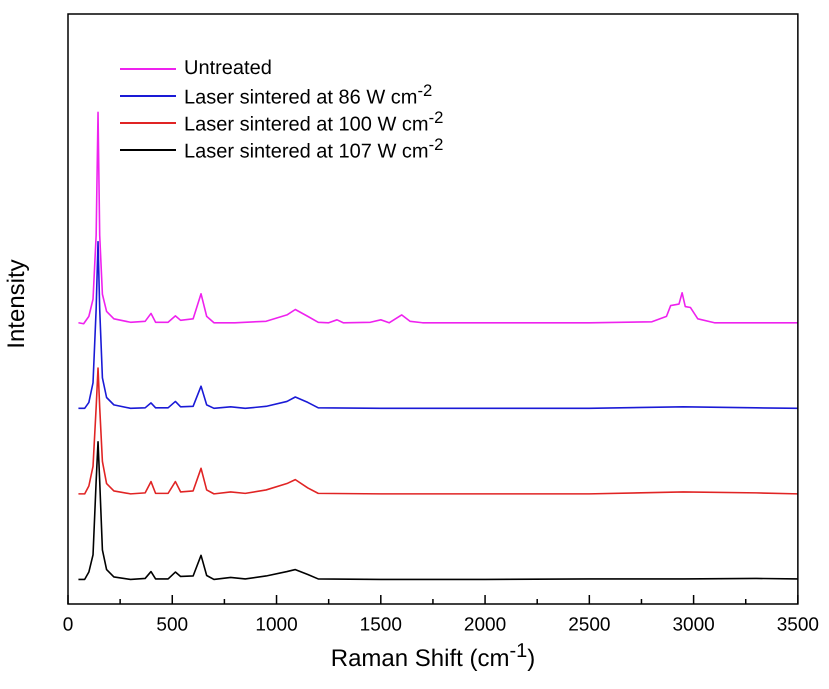 The height and width of the screenshot is (689, 829). Describe the element at coordinates (381, 625) in the screenshot. I see `x-tick-label: 1500` at that location.